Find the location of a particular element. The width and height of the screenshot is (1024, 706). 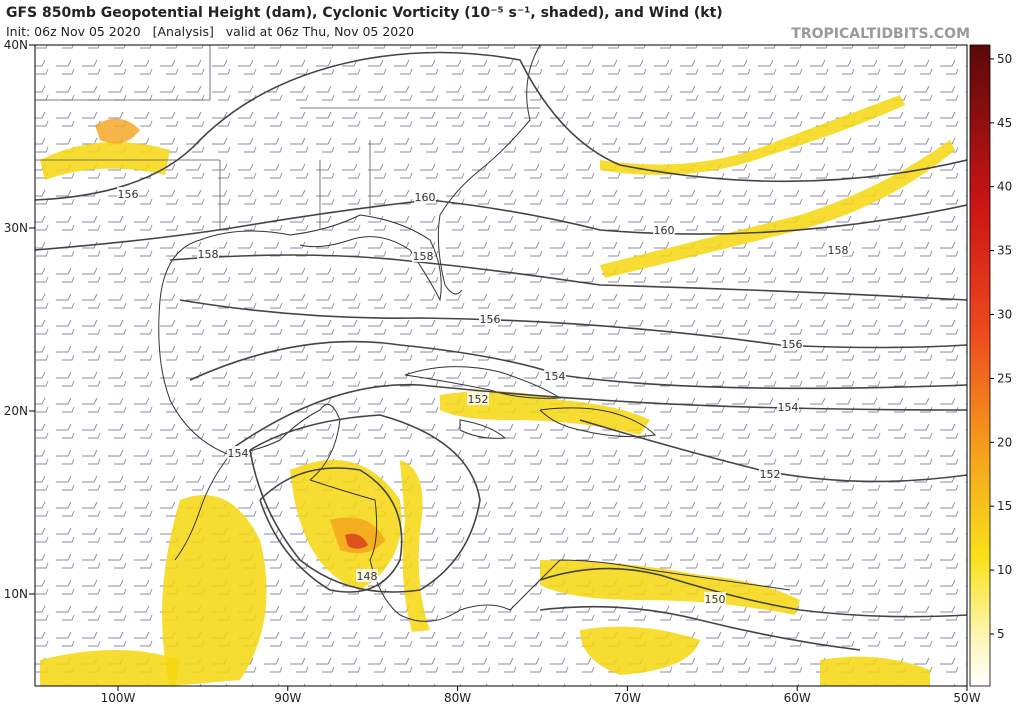

colorbar-tick-label: 40 is located at coordinates (1004, 187).